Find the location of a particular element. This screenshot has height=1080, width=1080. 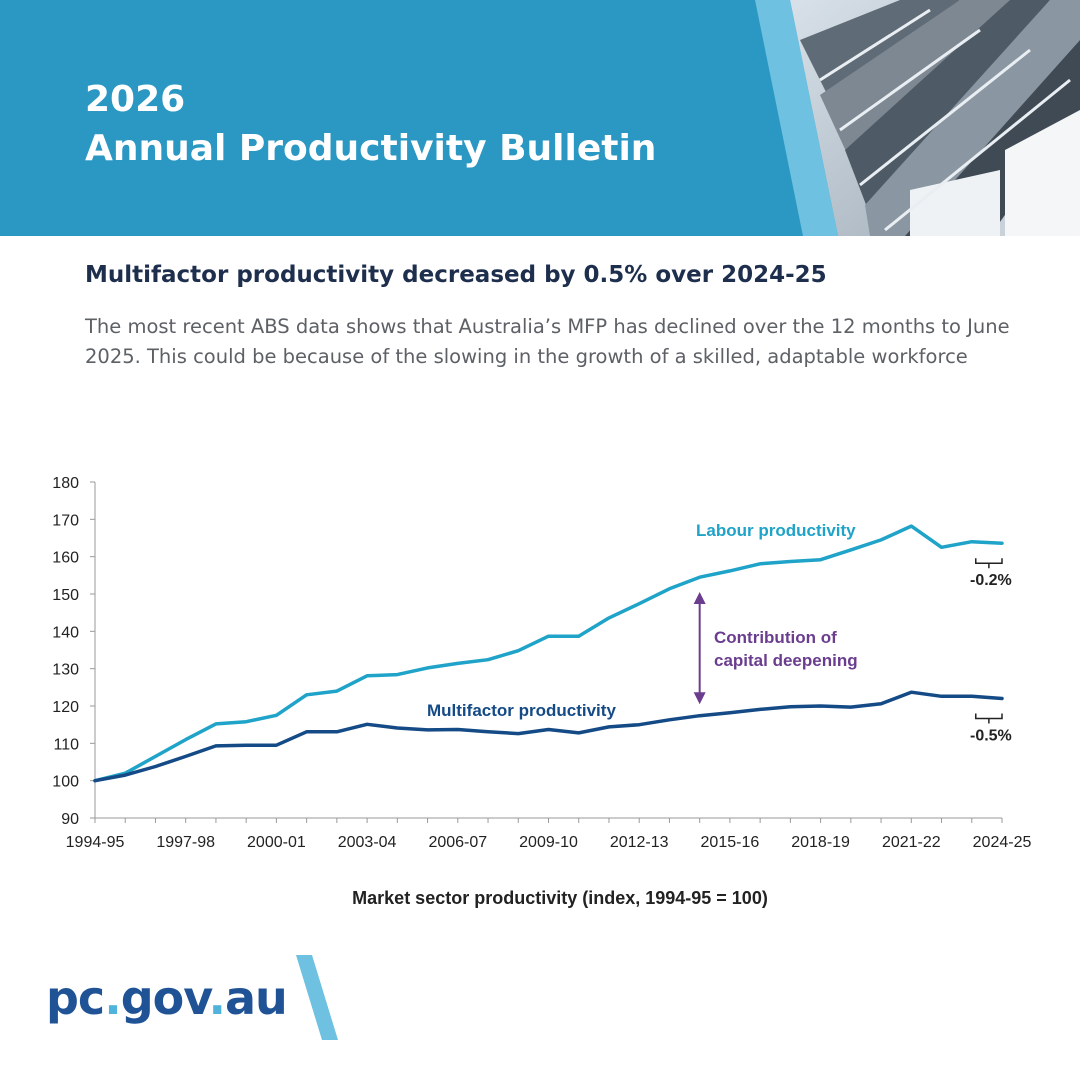

y-tick-label: 120 is located at coordinates (65, 707).